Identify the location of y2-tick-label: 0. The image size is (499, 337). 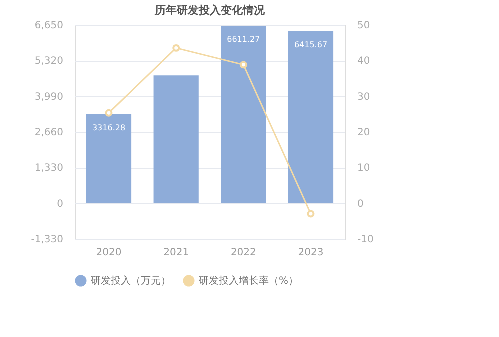
(361, 204).